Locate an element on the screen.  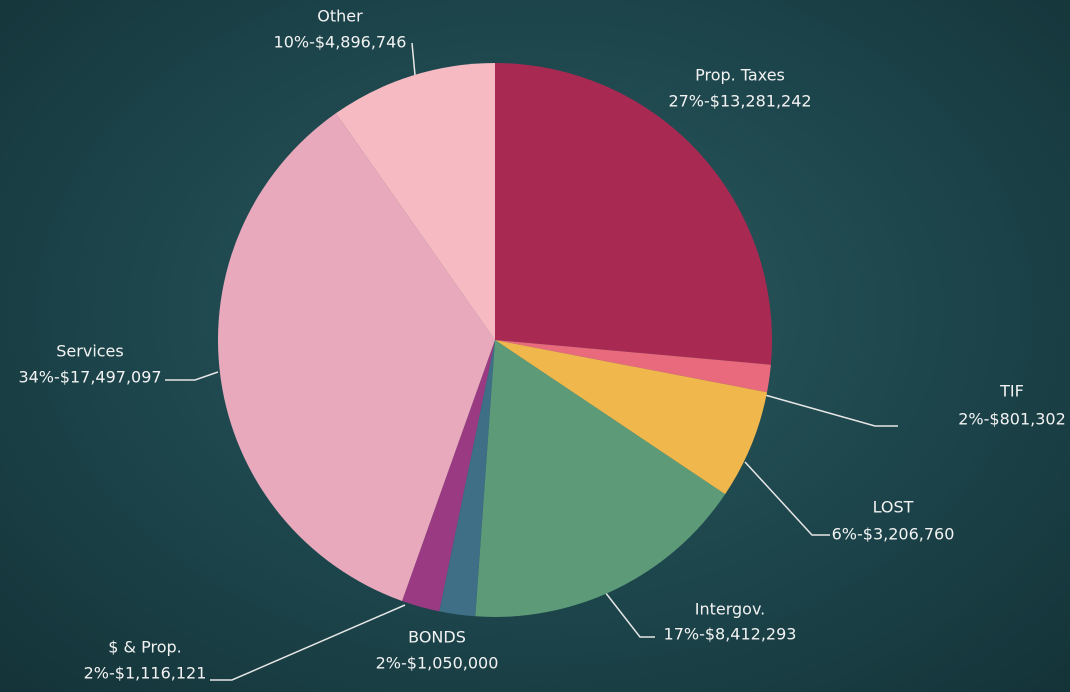
slice-name: BONDS is located at coordinates (437, 637).